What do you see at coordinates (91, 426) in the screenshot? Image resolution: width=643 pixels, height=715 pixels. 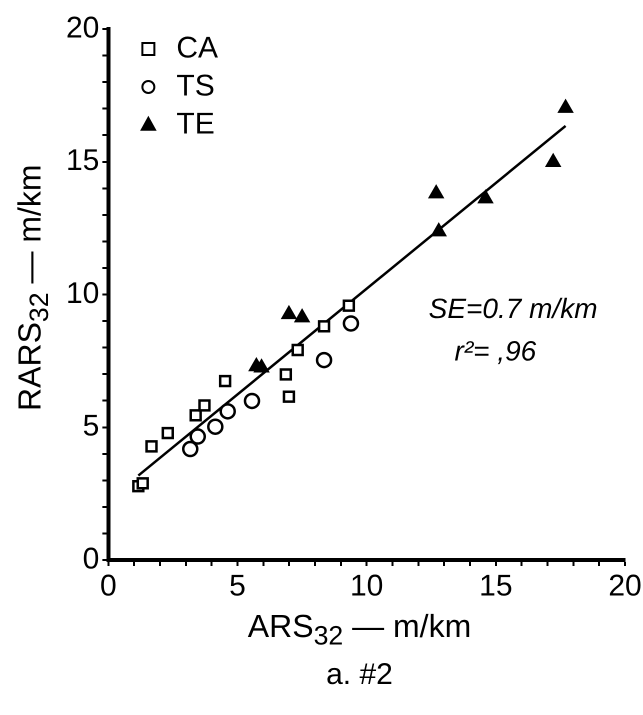 I see `y-tick-label: 5` at bounding box center [91, 426].